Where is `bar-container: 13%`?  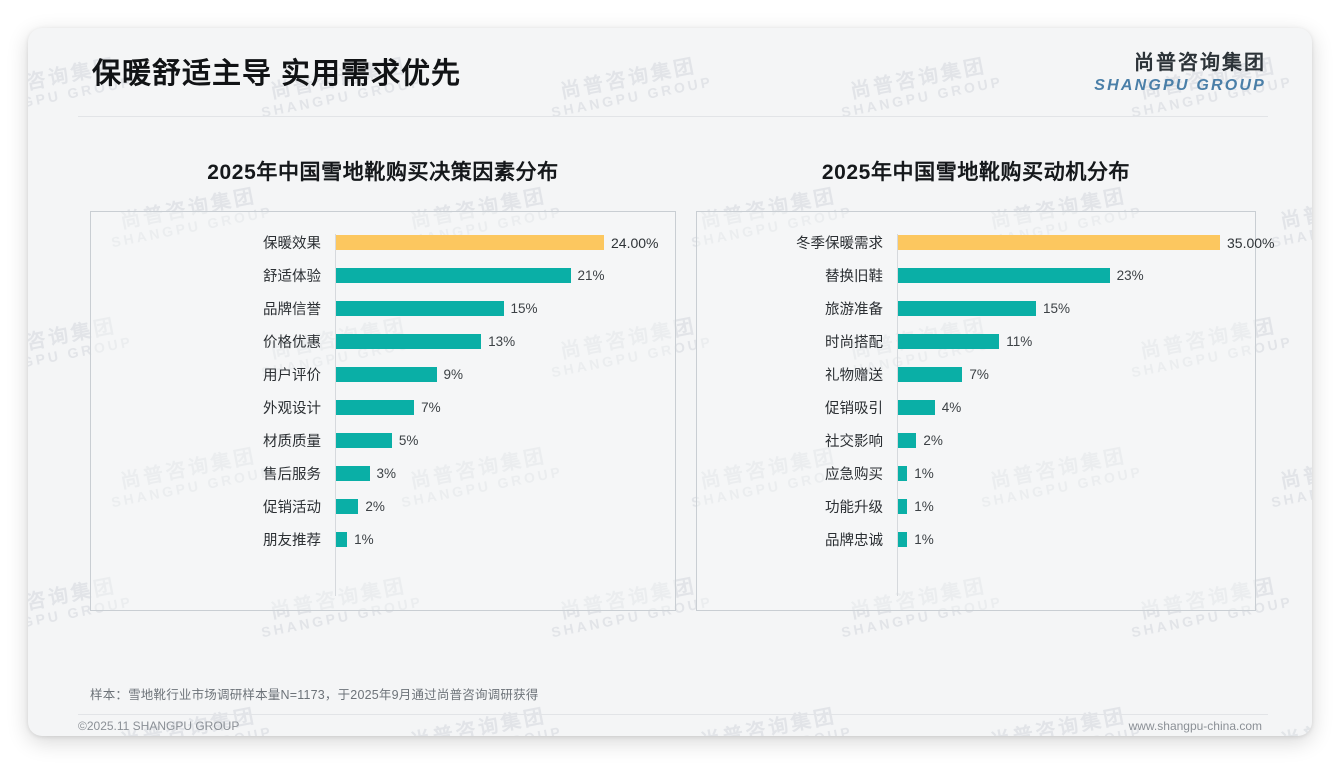 bar-container: 13% is located at coordinates (505, 341).